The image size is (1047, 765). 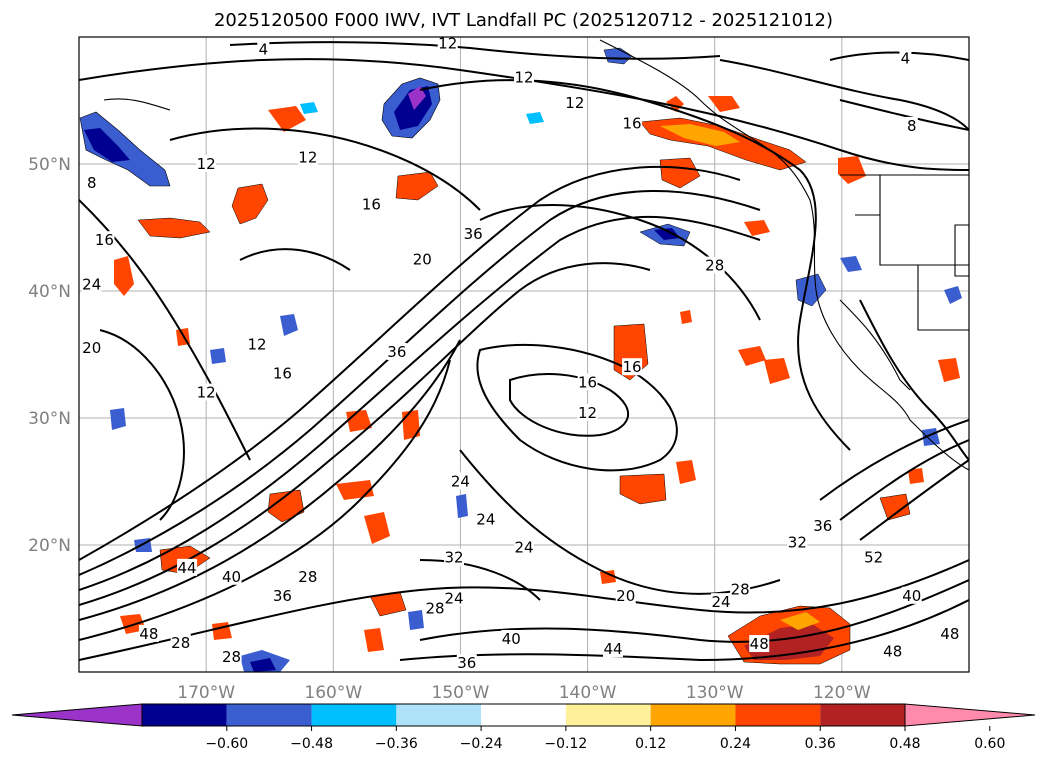 What do you see at coordinates (49, 419) in the screenshot?
I see `lat-tick-label: 30°N` at bounding box center [49, 419].